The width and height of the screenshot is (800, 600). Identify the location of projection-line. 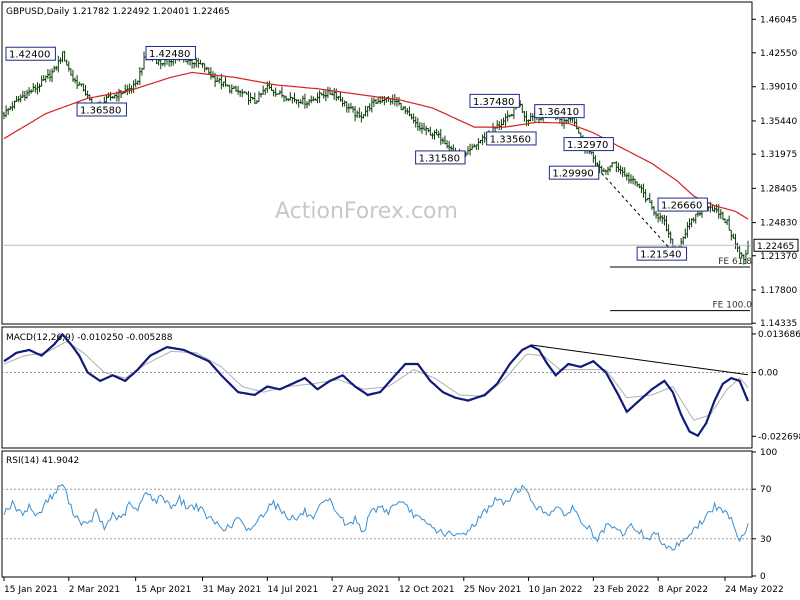
(638, 213).